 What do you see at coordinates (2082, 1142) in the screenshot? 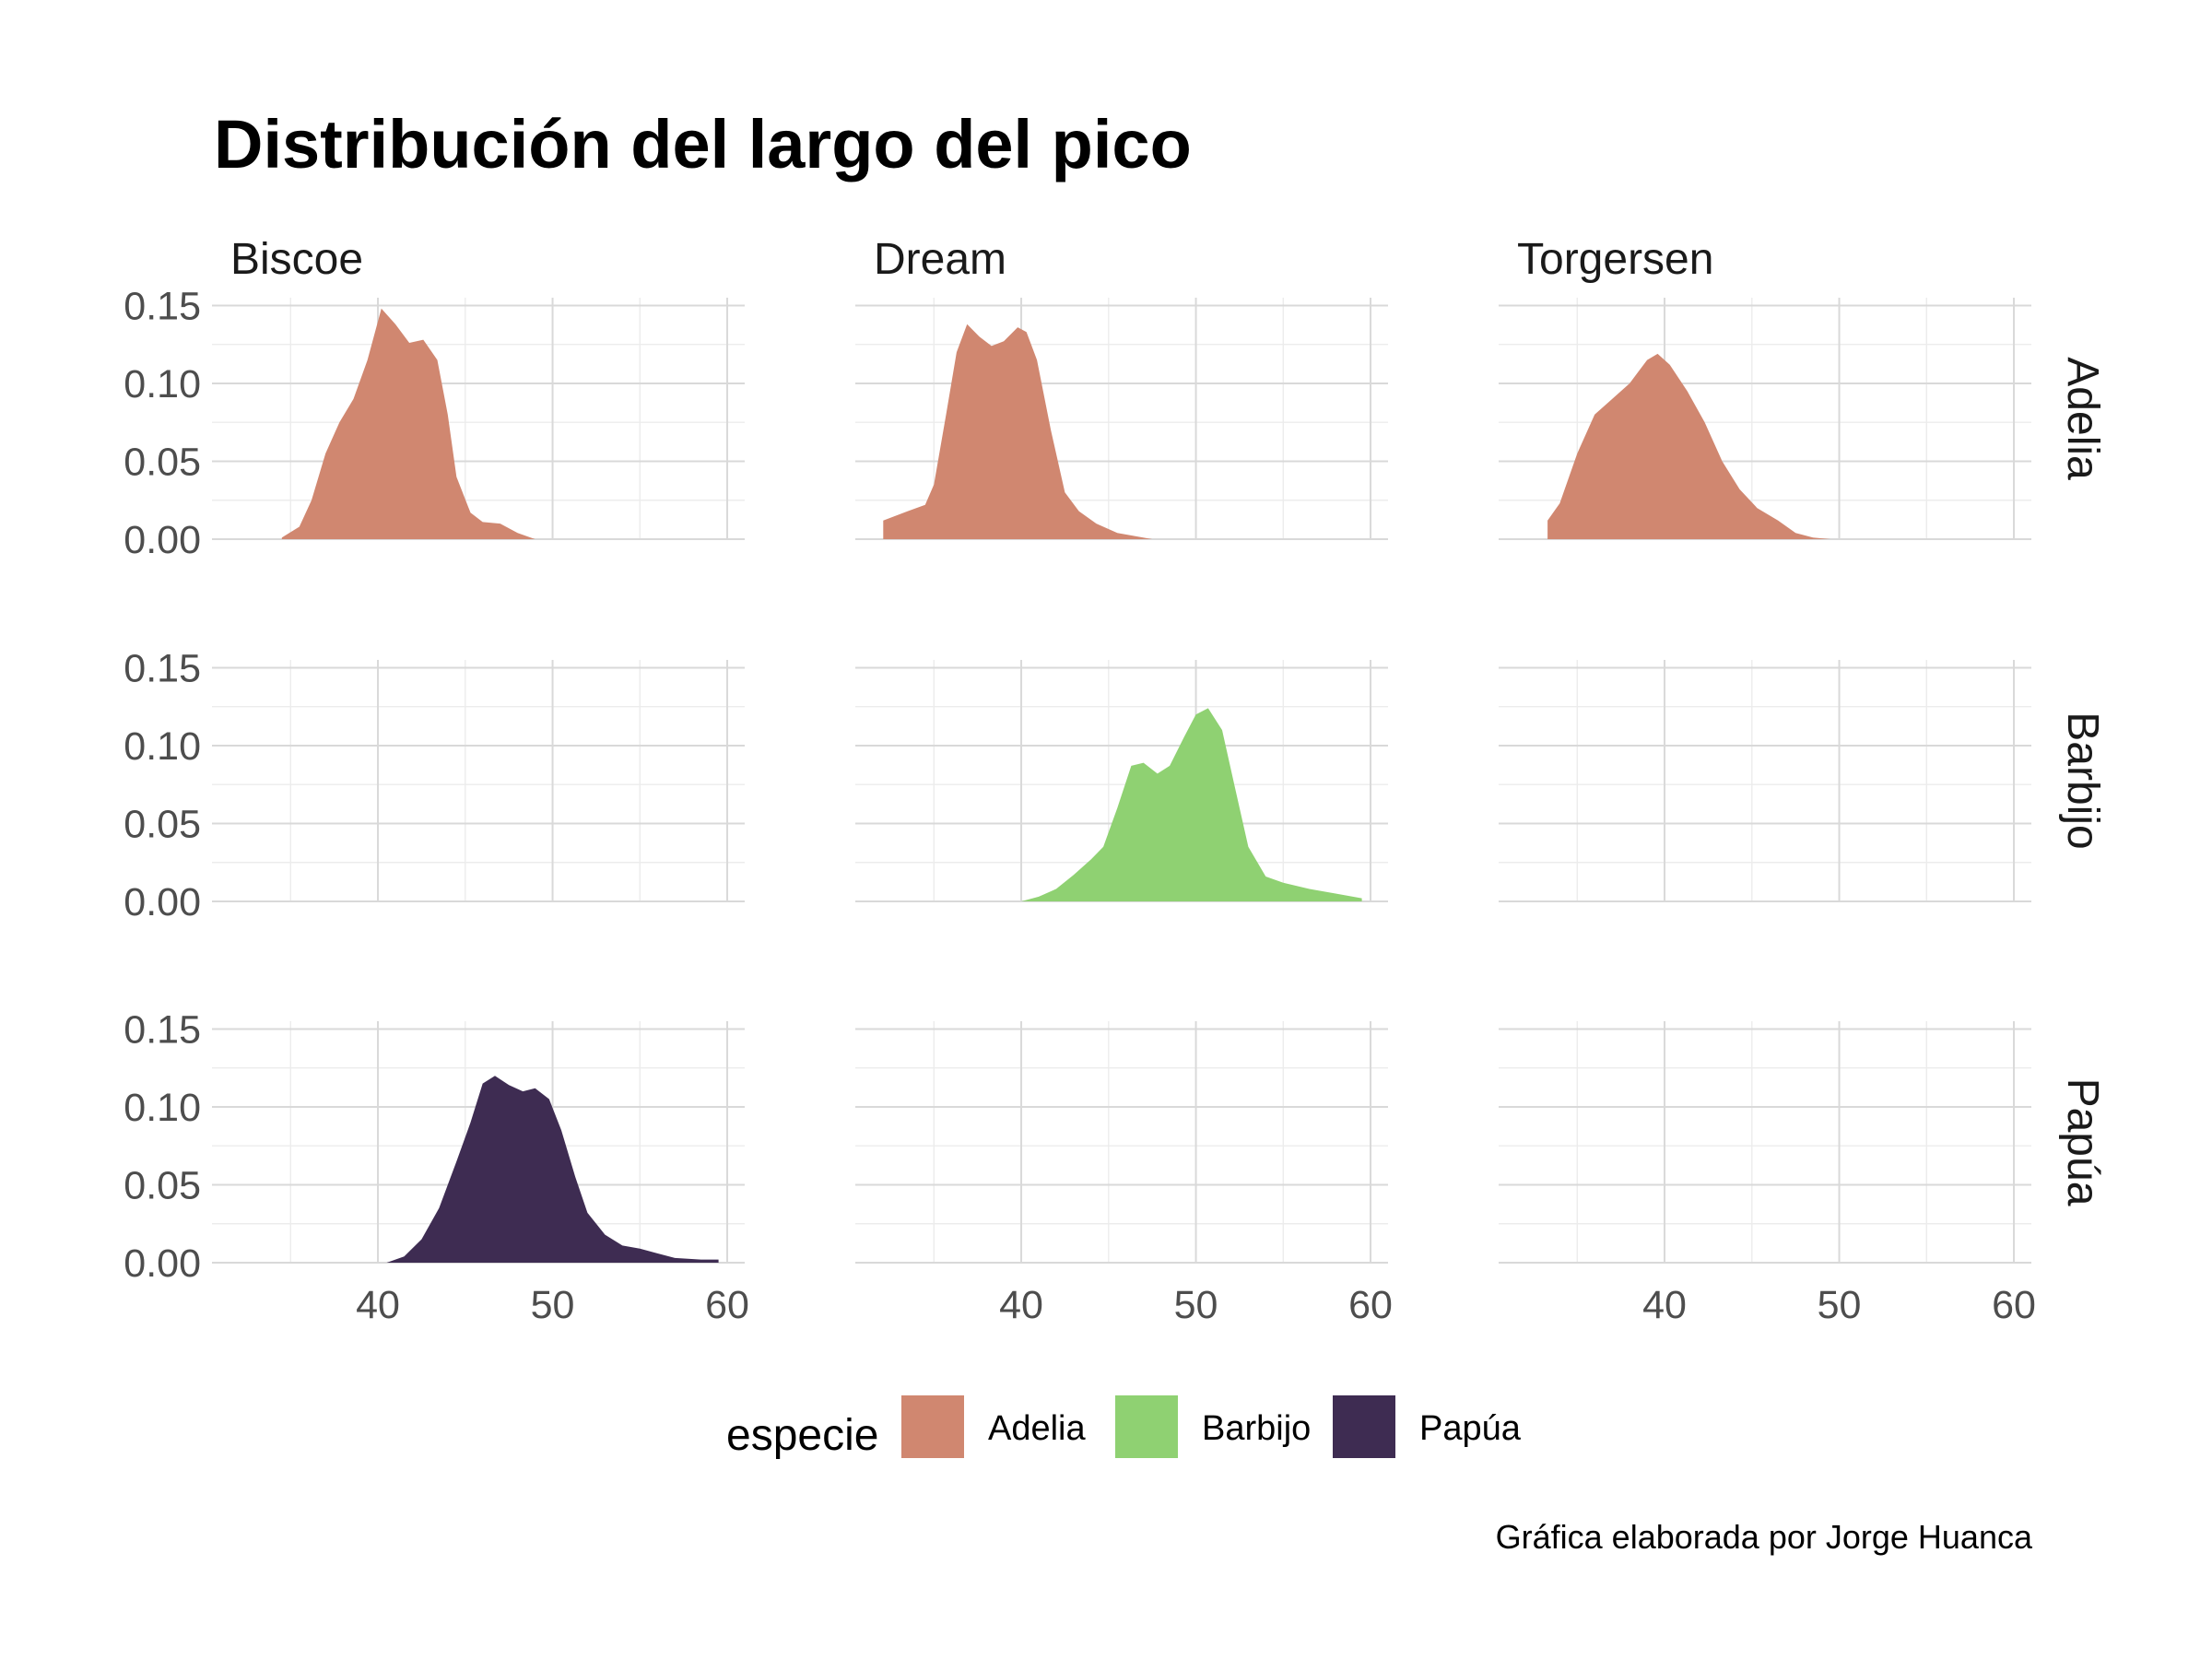
I see `facet-row-label: Papúa` at bounding box center [2082, 1142].